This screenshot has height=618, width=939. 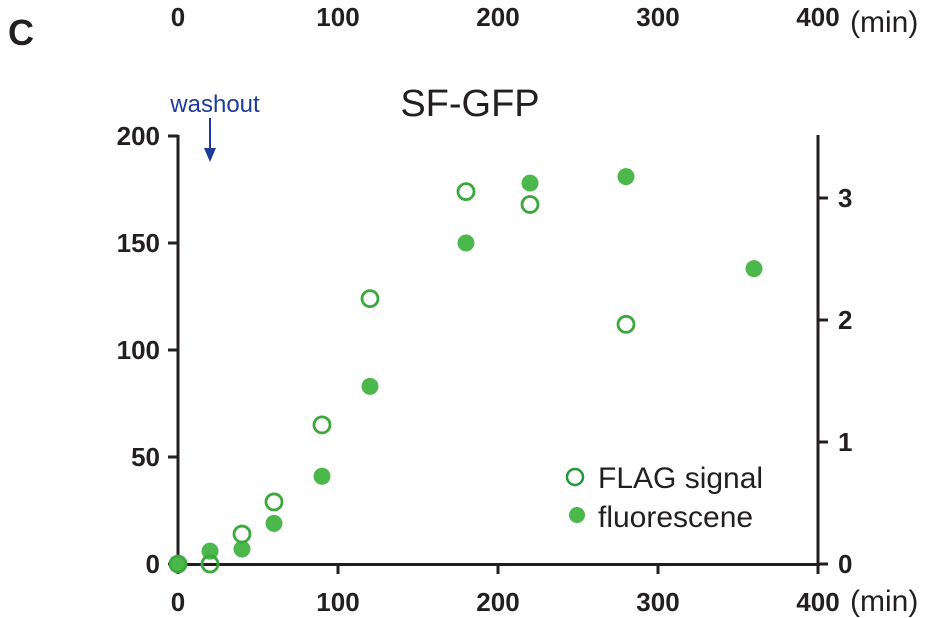 What do you see at coordinates (214, 126) in the screenshot?
I see `washout-annotation: washout` at bounding box center [214, 126].